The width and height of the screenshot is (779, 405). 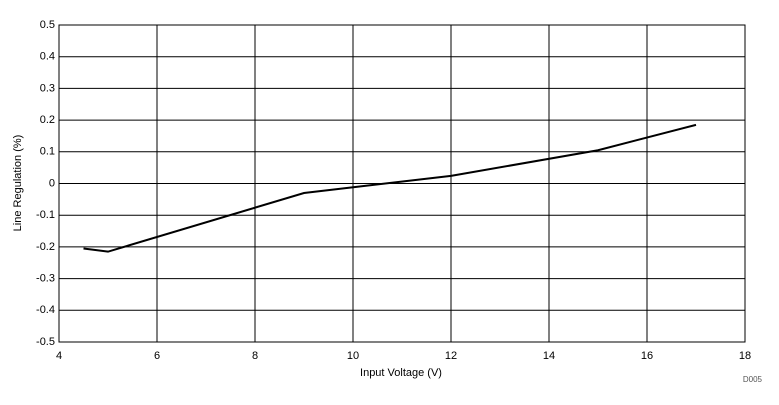 What do you see at coordinates (353, 356) in the screenshot?
I see `x-tick-label: 10` at bounding box center [353, 356].